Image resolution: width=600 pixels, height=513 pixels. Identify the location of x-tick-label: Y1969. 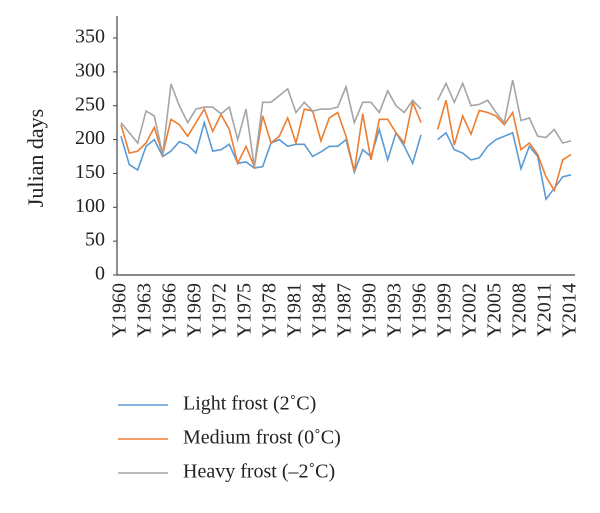
(195, 310).